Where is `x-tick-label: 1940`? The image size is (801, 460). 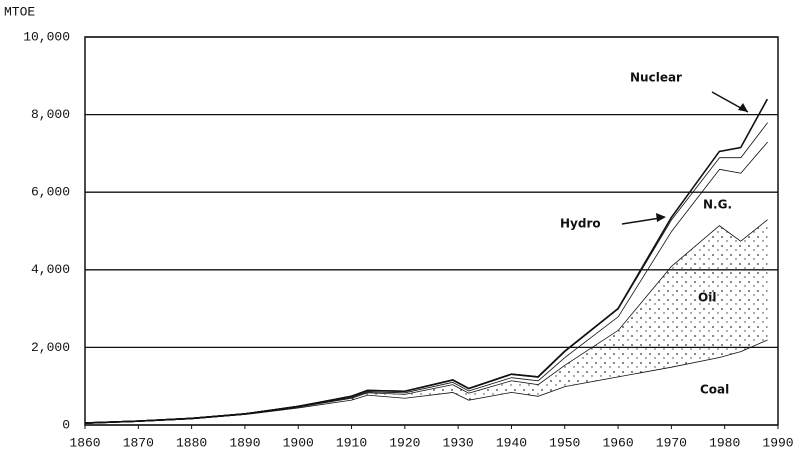 x-tick-label: 1940 is located at coordinates (511, 442).